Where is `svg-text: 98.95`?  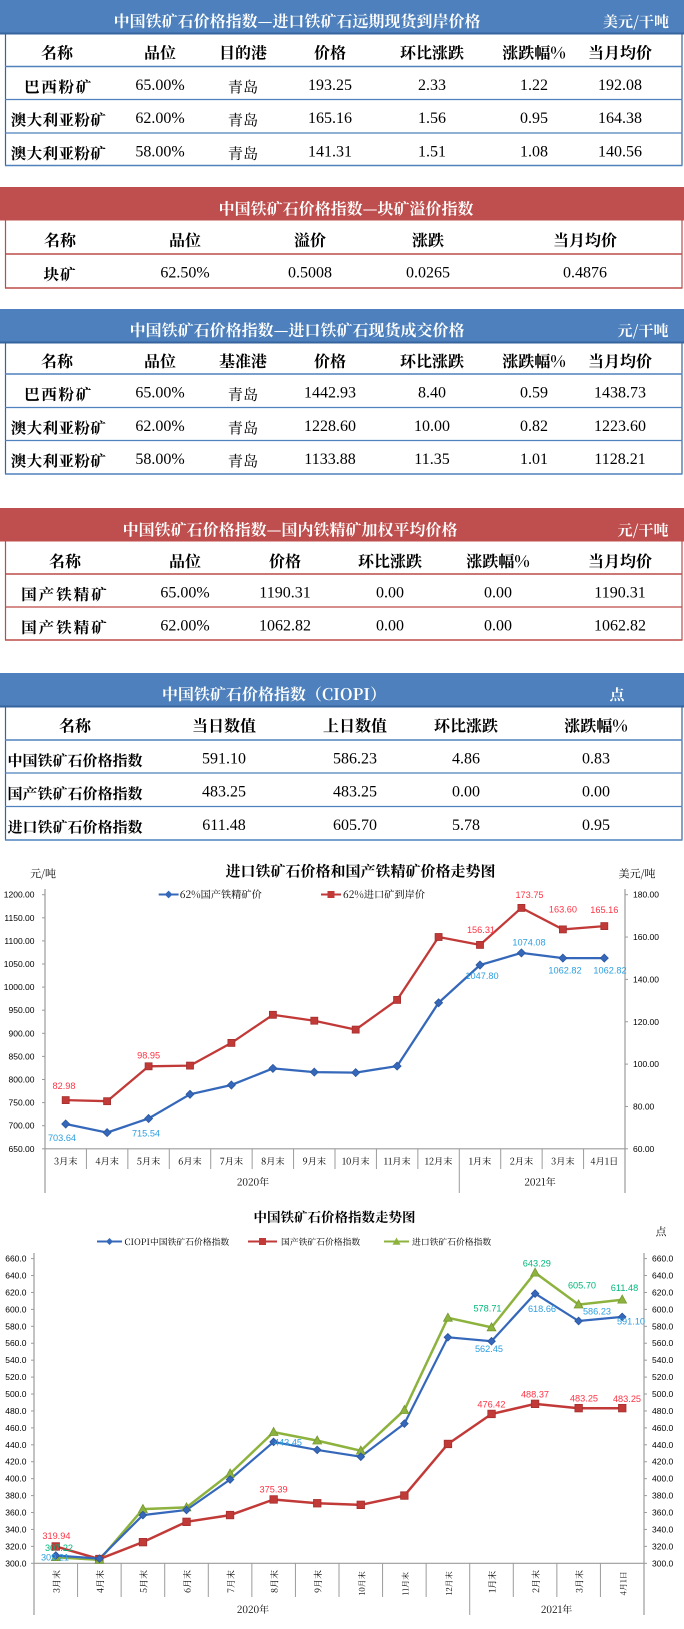
svg-text: 98.95 is located at coordinates (148, 1055).